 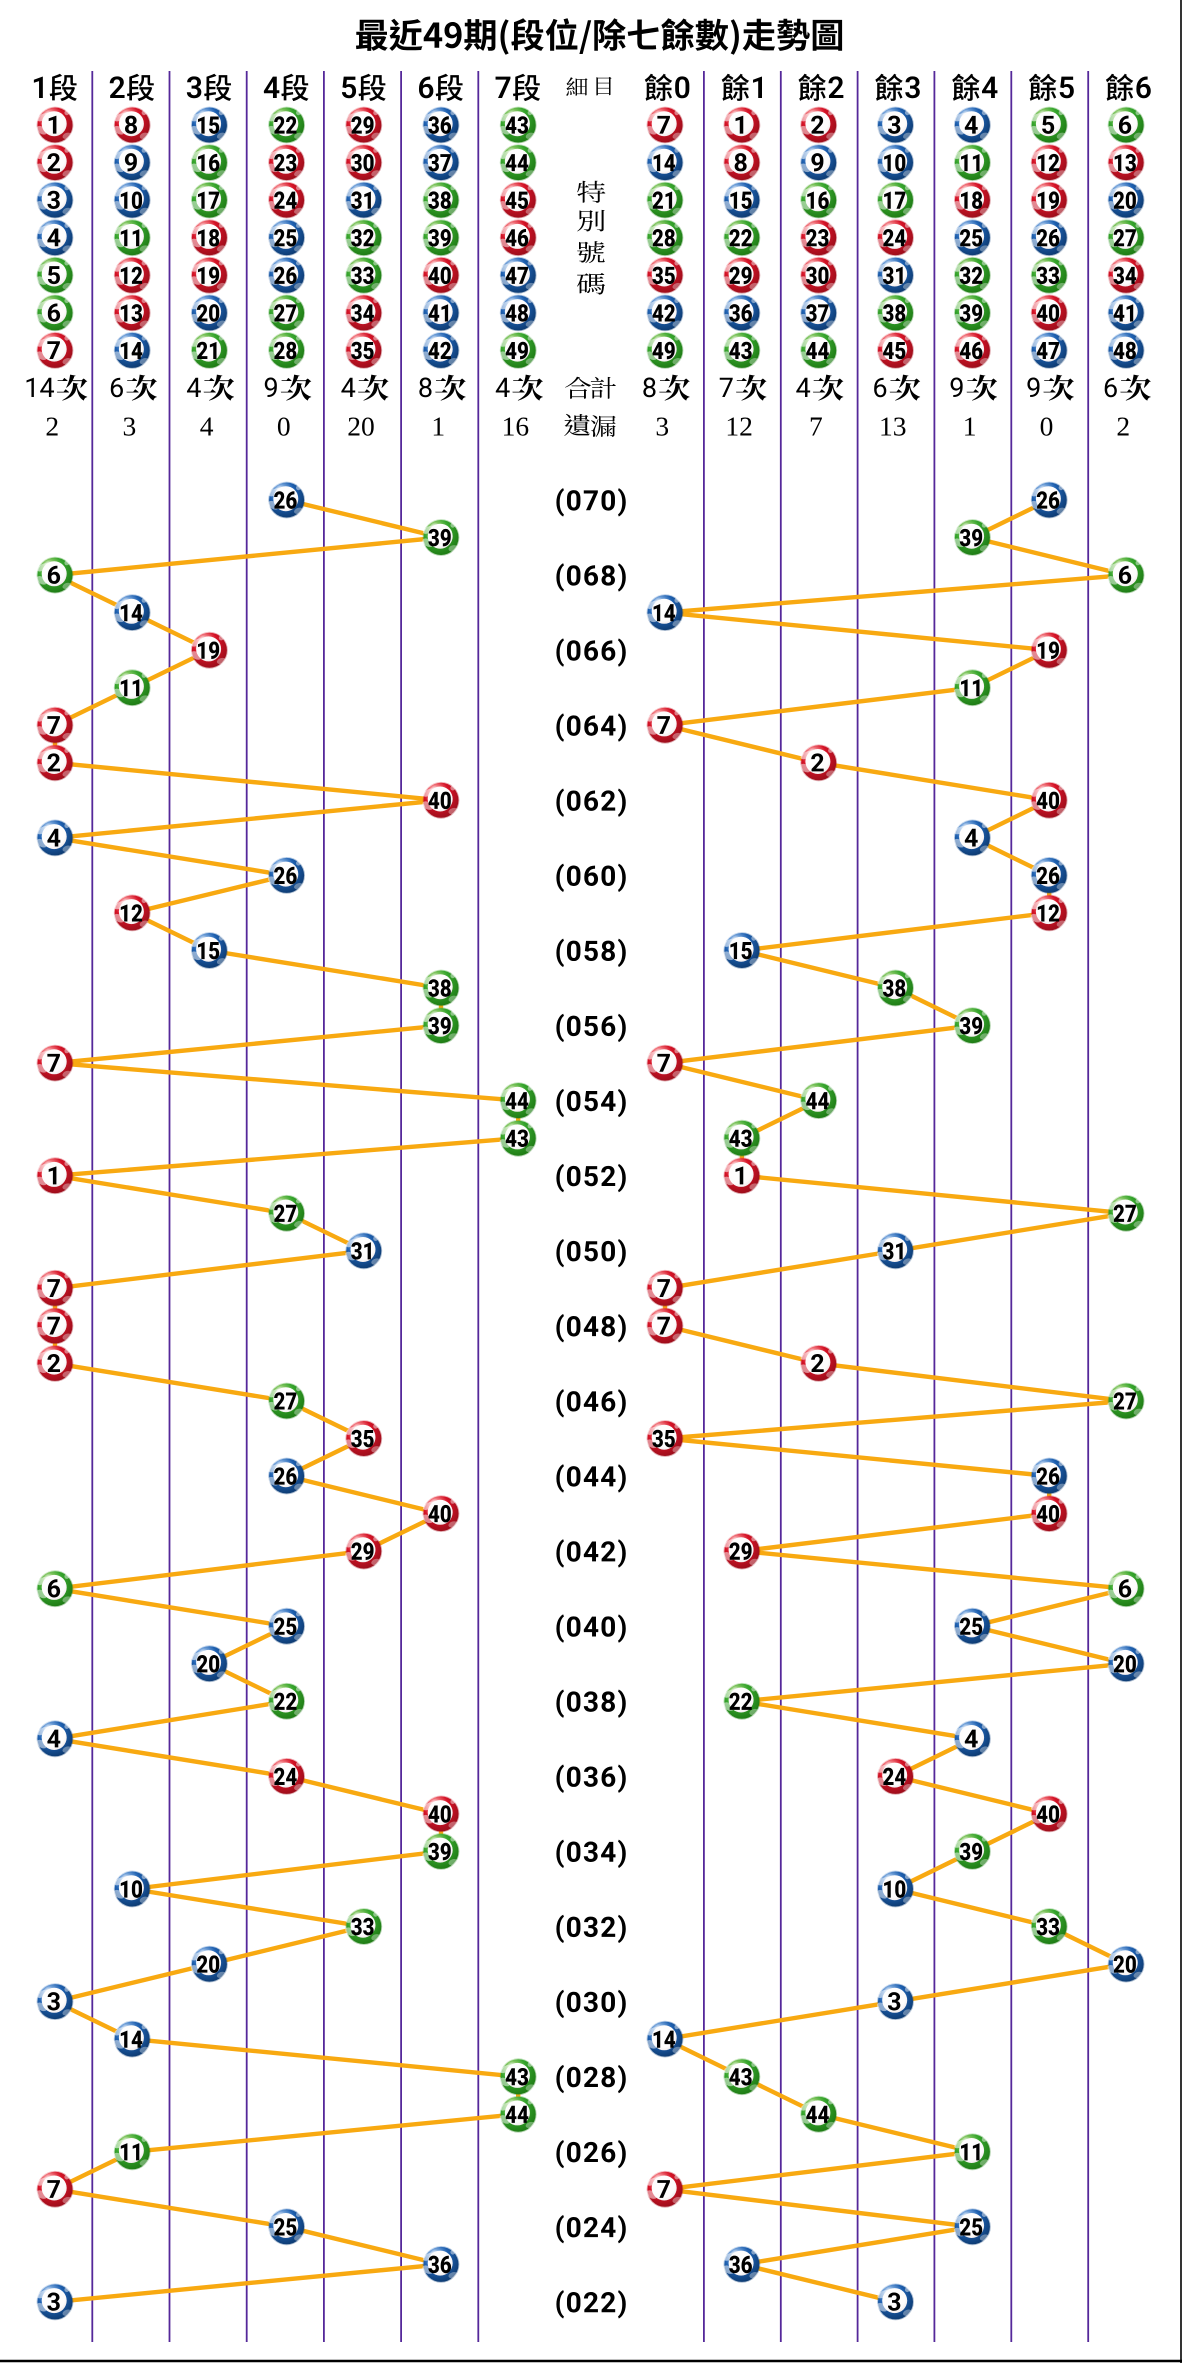 What do you see at coordinates (893, 426) in the screenshot?
I see `svg-text: 13` at bounding box center [893, 426].